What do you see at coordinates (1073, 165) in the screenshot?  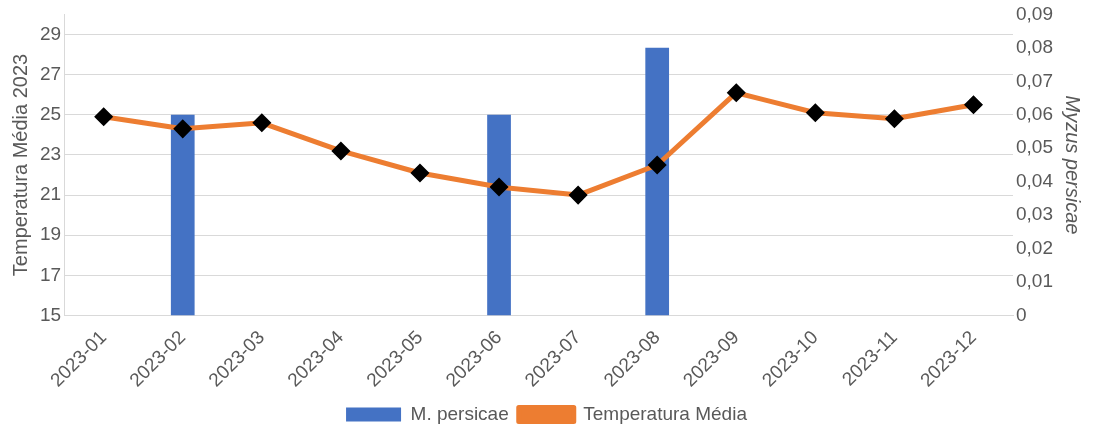 I see `y2-axis-title: Myzus persicae` at bounding box center [1073, 165].